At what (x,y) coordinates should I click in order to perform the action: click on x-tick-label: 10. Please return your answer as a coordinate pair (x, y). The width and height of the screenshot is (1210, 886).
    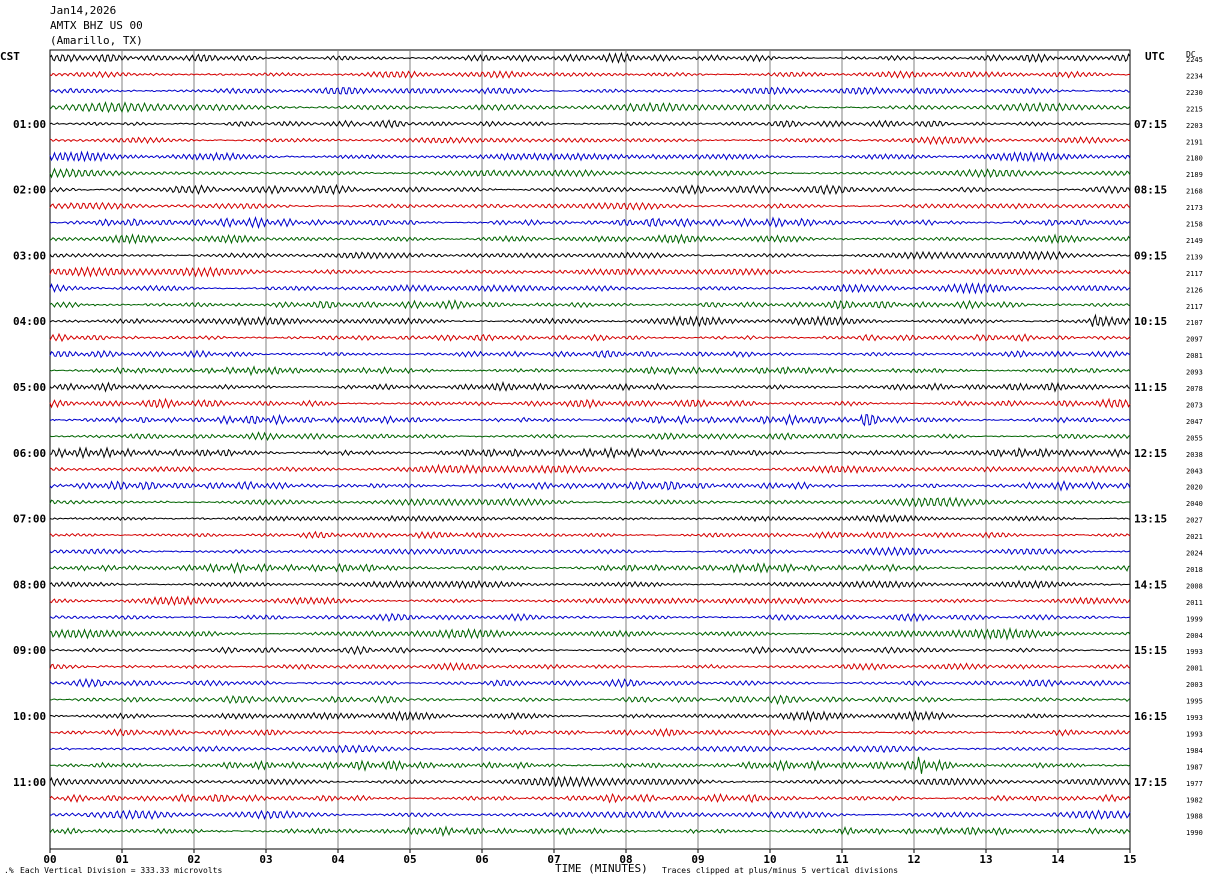
    Looking at the image, I should click on (769, 859).